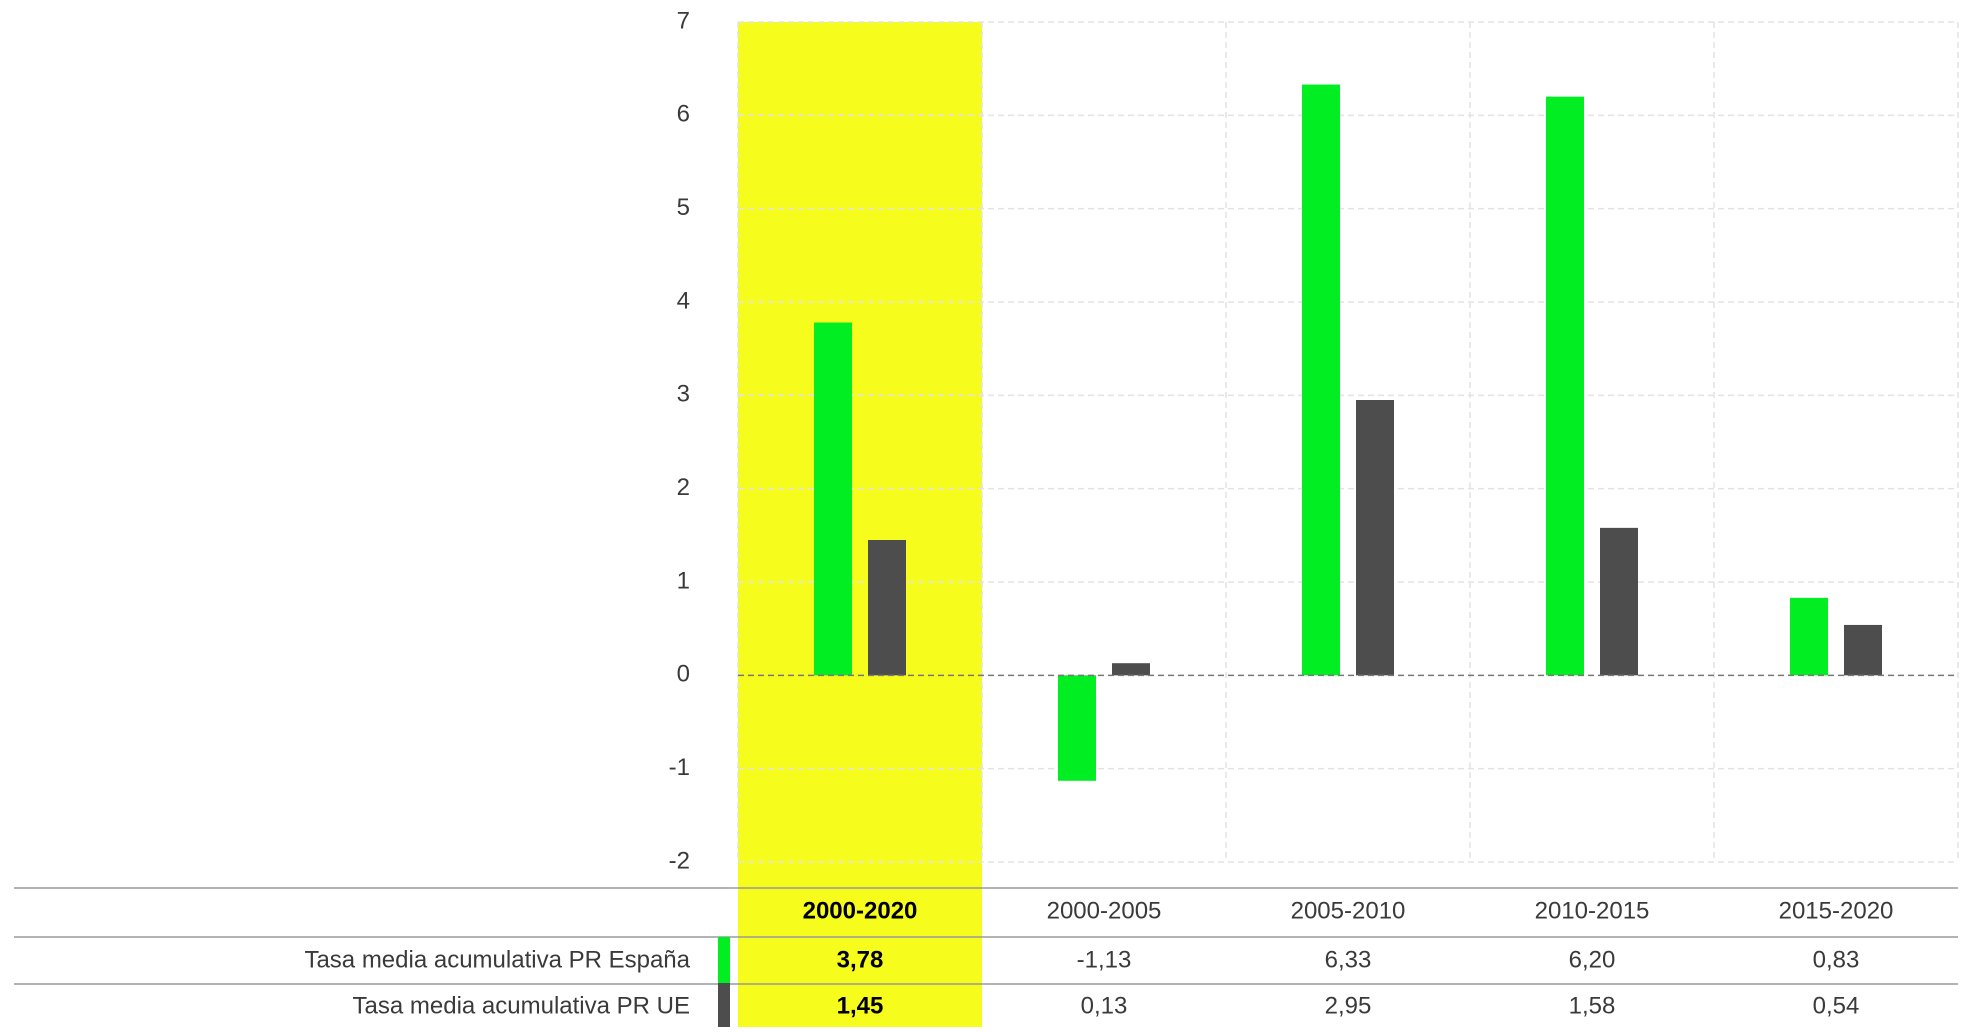  Describe the element at coordinates (683, 300) in the screenshot. I see `y-tick-label: 4` at that location.